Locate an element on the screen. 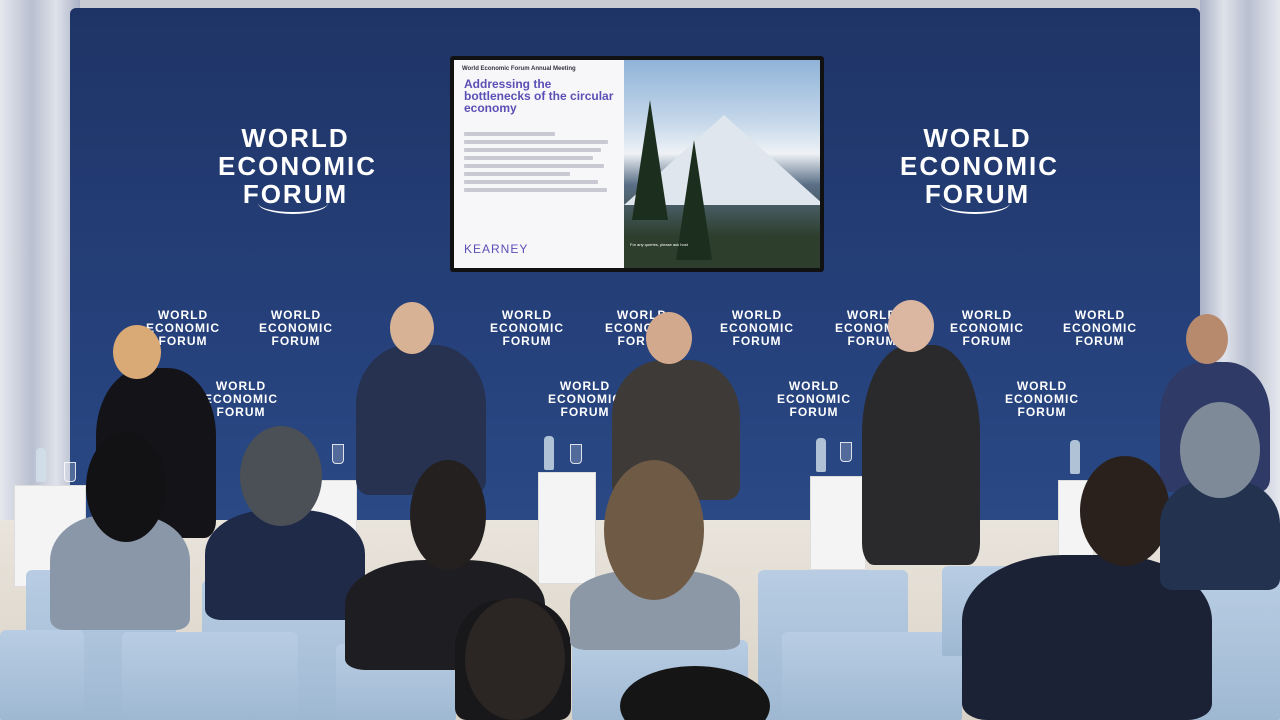 This screenshot has height=720, width=1280. slide-note: For any queries, please ask host is located at coordinates (659, 244).